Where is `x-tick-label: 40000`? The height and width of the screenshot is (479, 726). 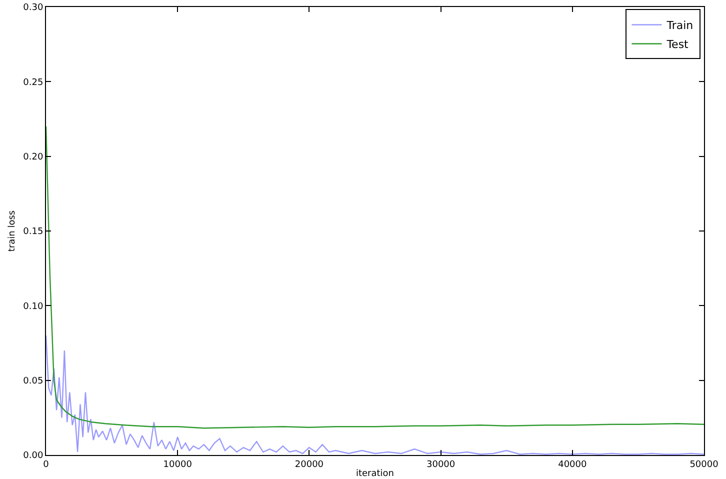 x-tick-label: 40000 is located at coordinates (572, 465).